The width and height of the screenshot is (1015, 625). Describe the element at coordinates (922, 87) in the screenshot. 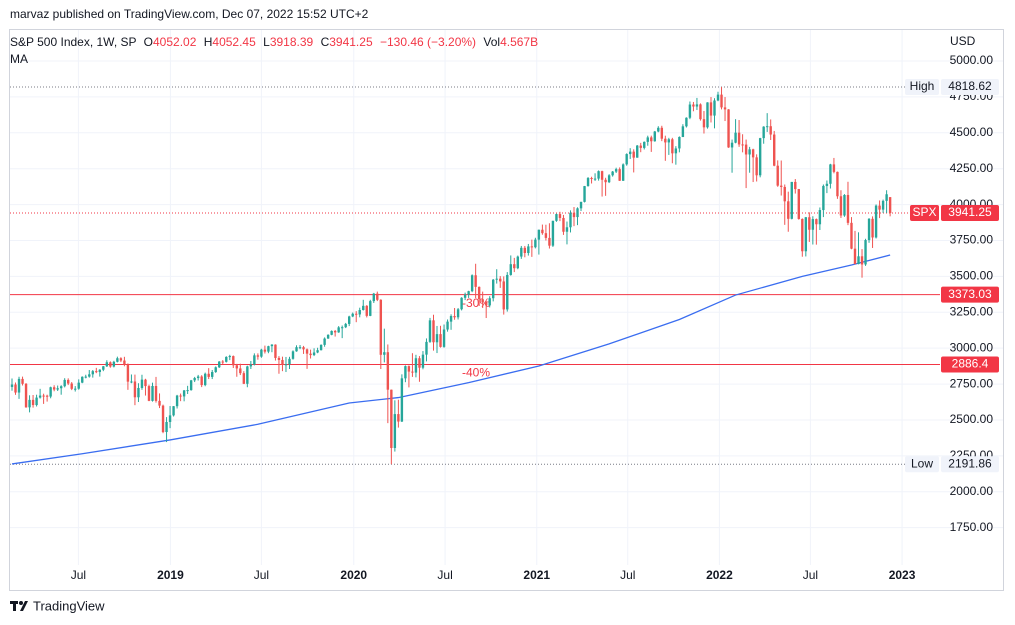

I see `high_mark-label-box` at that location.